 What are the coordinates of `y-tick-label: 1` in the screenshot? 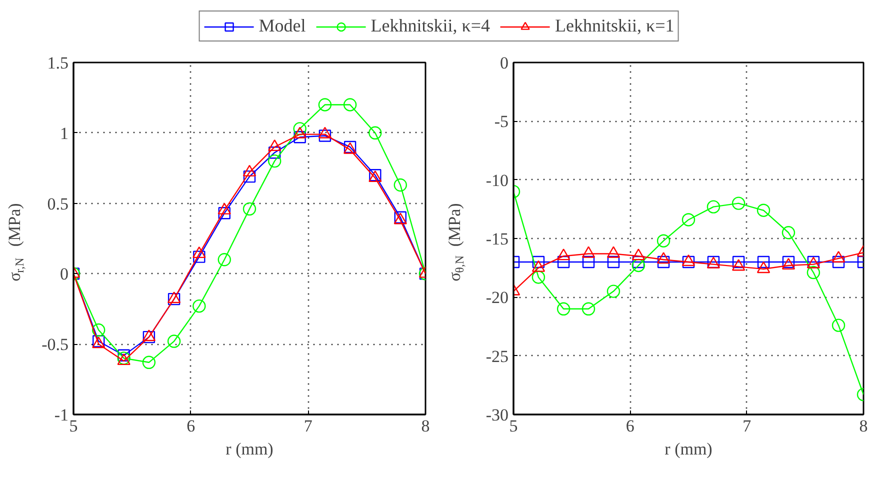 It's located at (64, 133).